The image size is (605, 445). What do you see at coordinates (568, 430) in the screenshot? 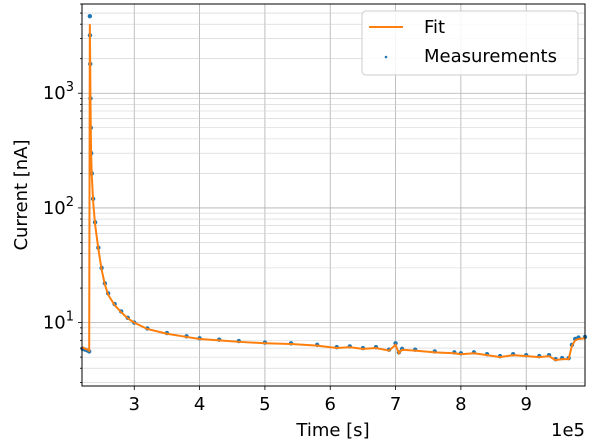
I see `x-offset-label: 1e5` at bounding box center [568, 430].